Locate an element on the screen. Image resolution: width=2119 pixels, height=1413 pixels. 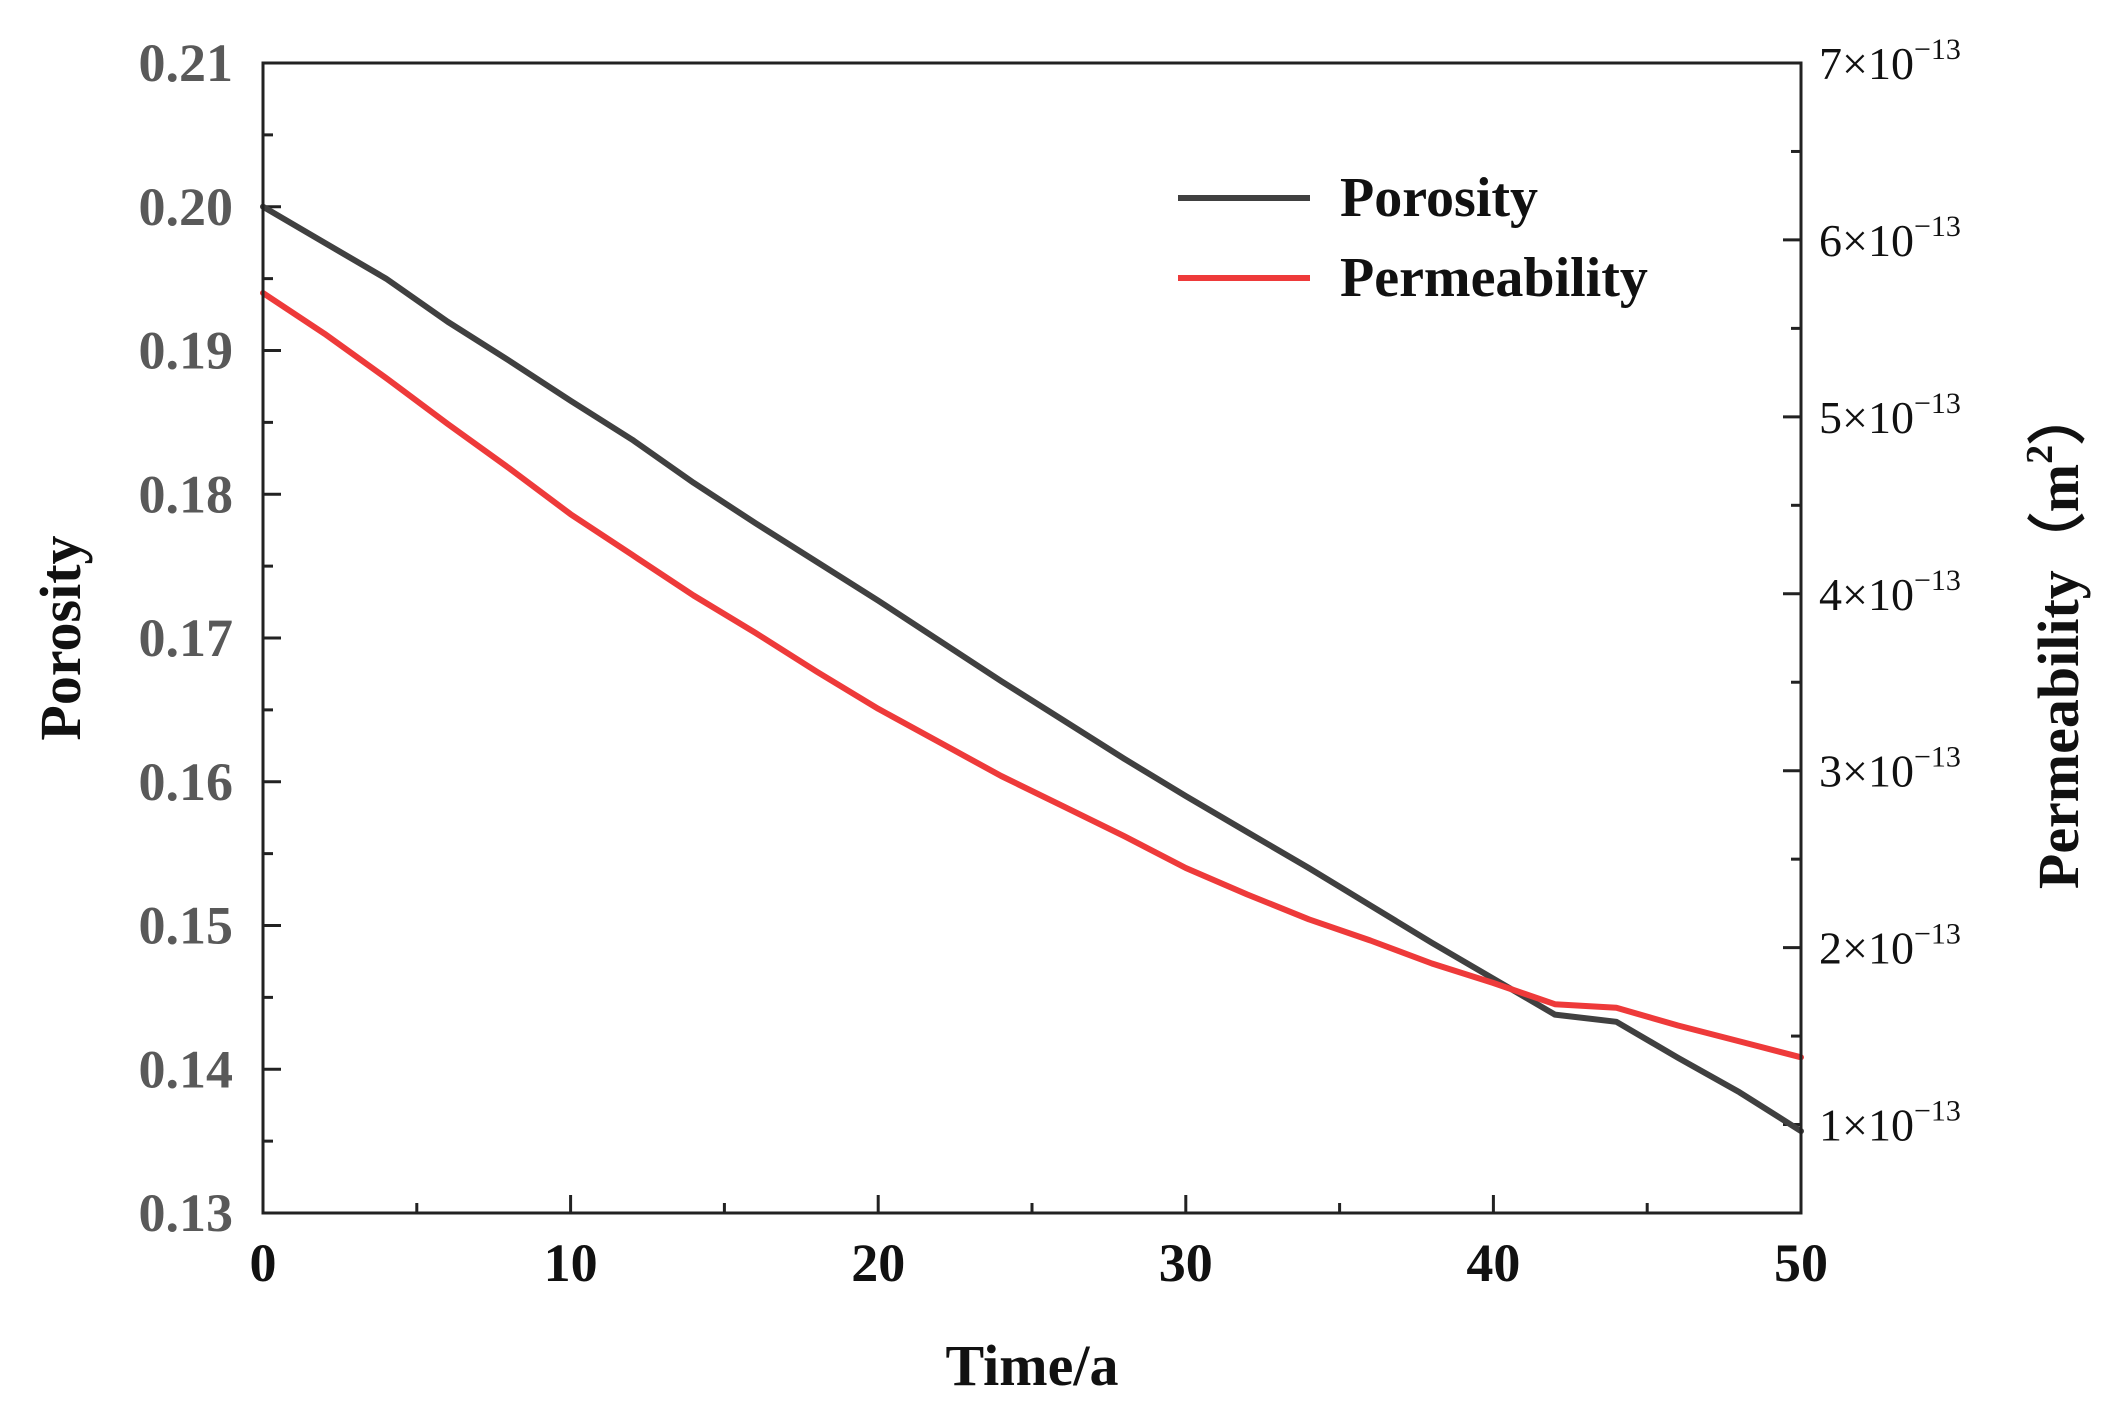
x-tick-label: 0 is located at coordinates (263, 1263).